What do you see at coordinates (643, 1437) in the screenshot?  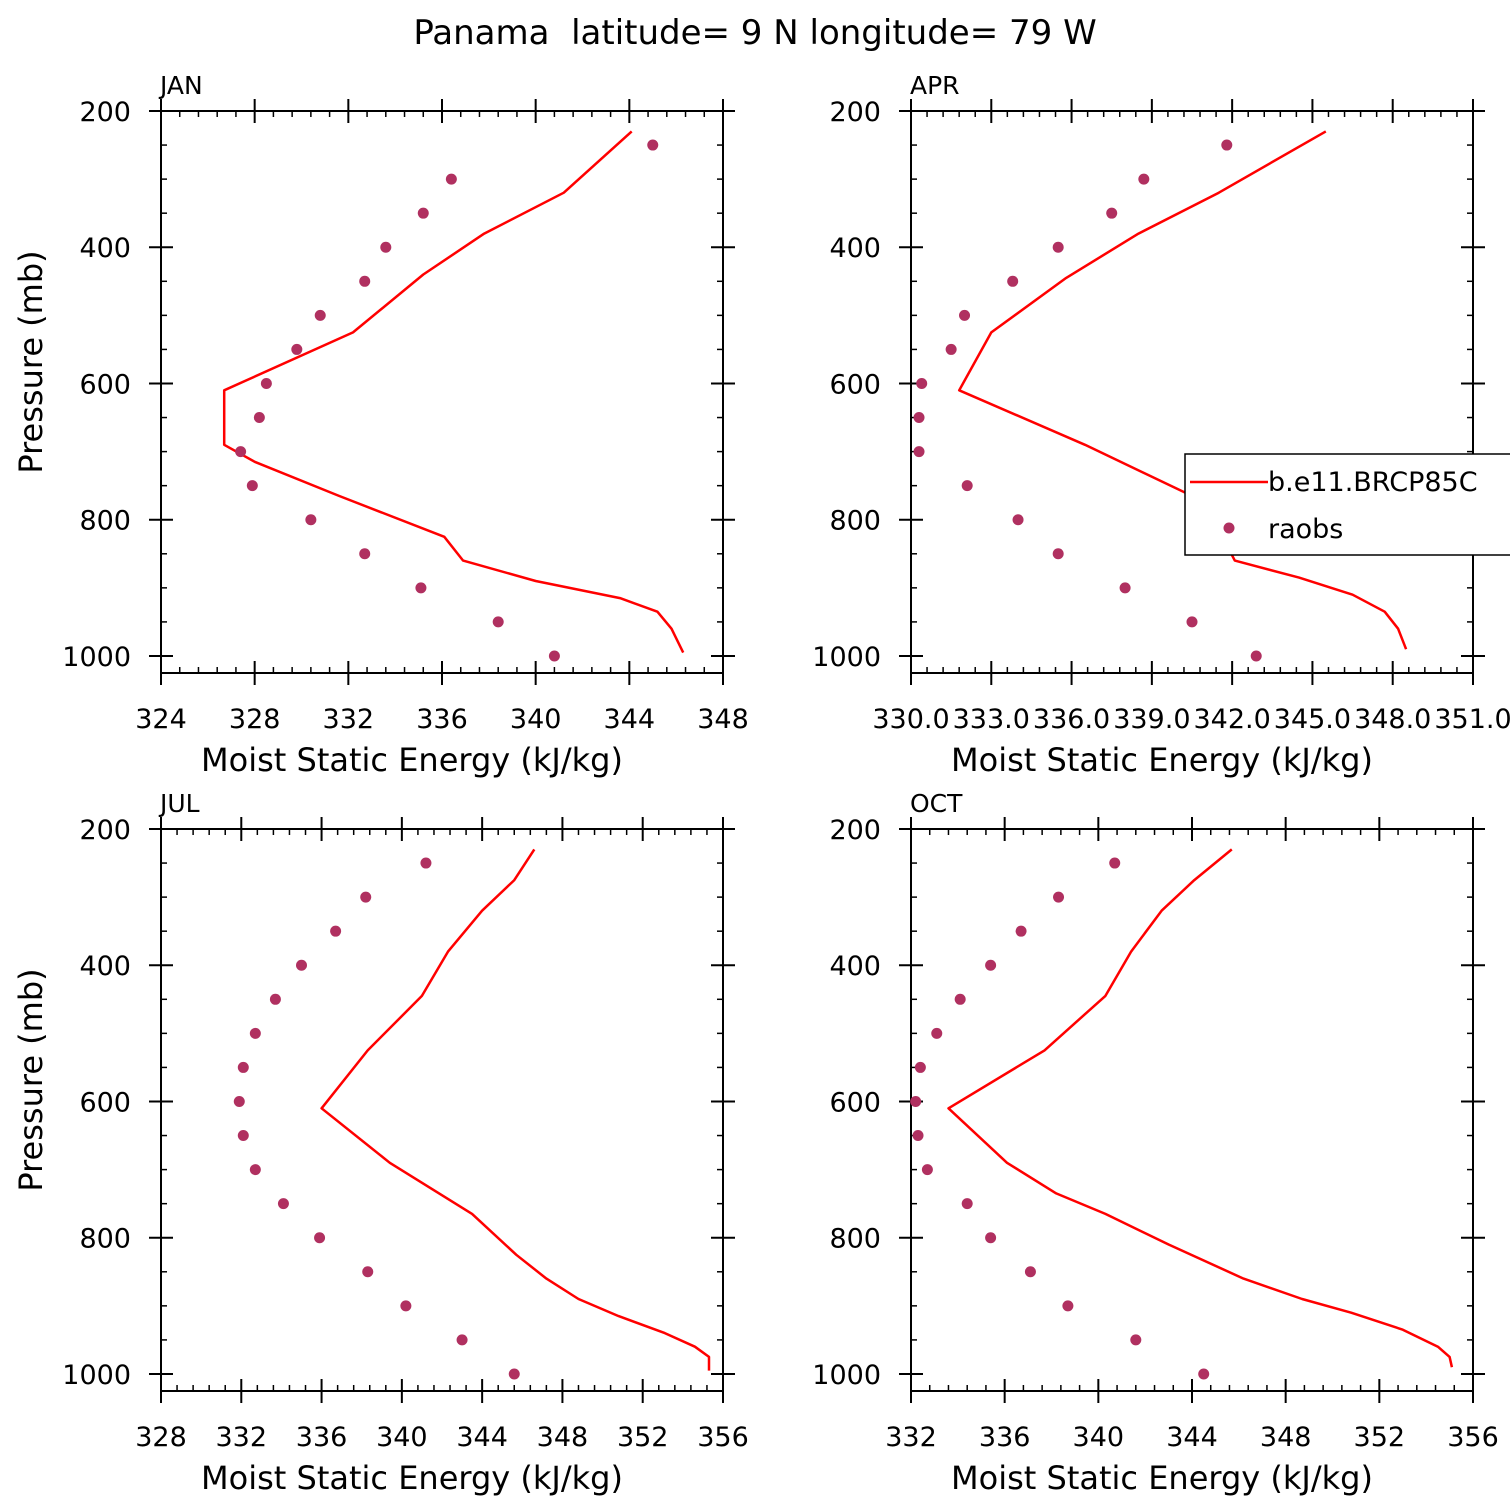 I see `x-tick-label: 352` at bounding box center [643, 1437].